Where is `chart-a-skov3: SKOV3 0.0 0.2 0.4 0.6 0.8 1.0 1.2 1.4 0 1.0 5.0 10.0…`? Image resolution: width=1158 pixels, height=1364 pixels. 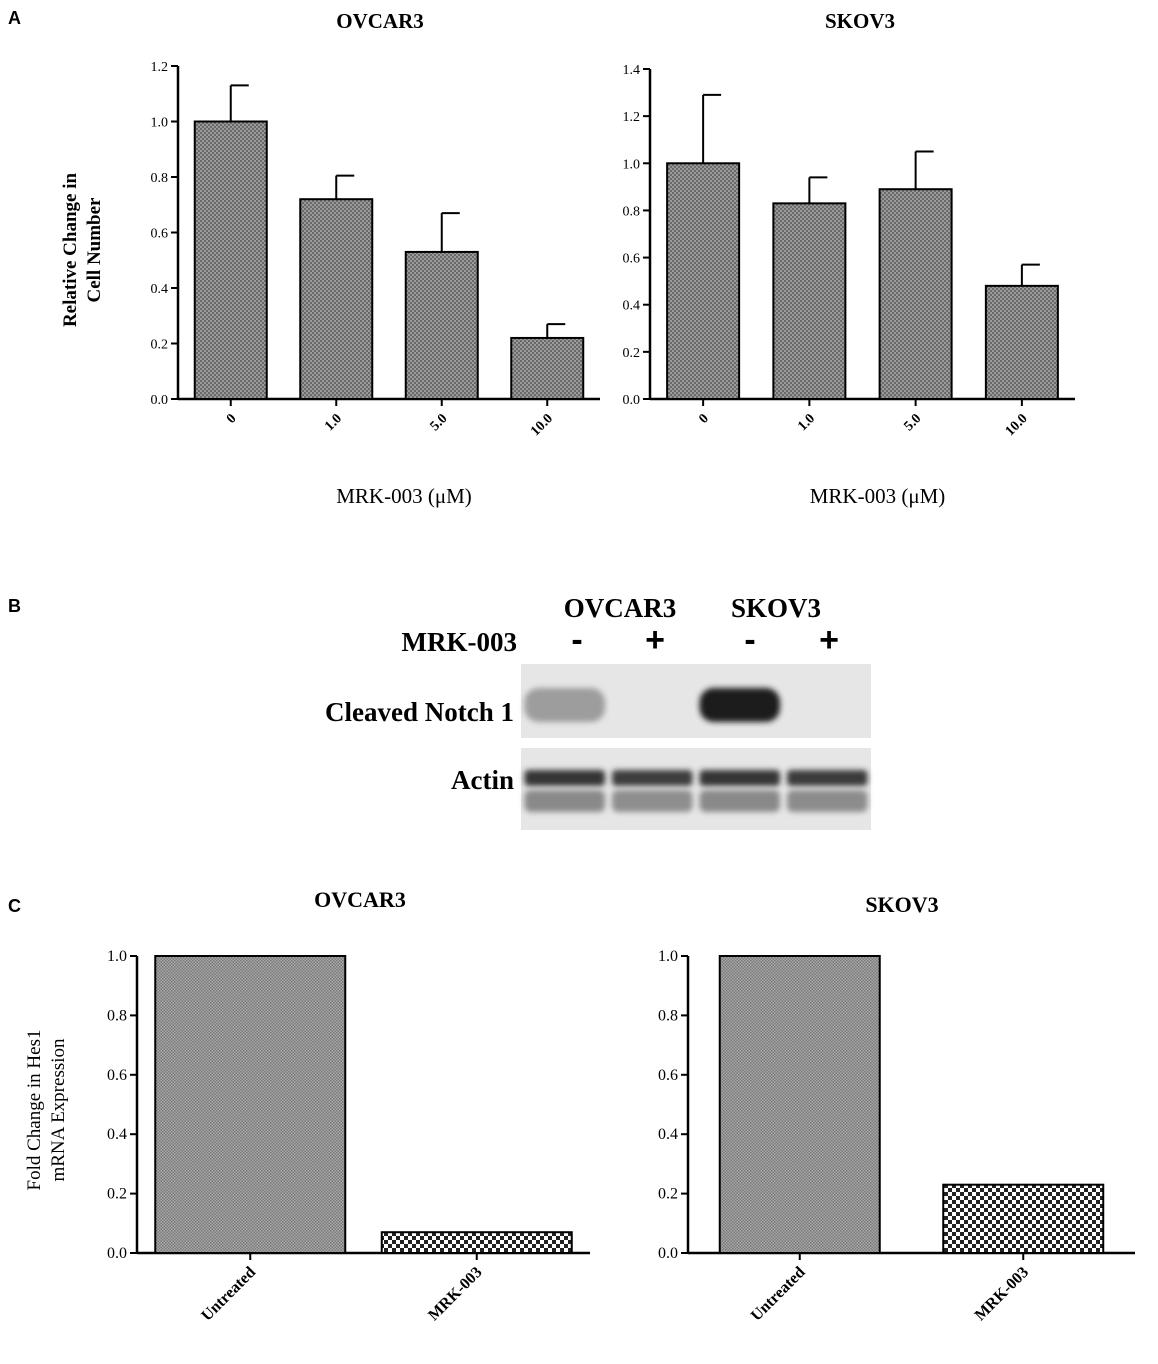
chart-a-skov3: SKOV3 0.0 0.2 0.4 0.6 0.8 1.0 1.2 1.4 0 1.0 5.0 10.0… is located at coordinates (849, 258).